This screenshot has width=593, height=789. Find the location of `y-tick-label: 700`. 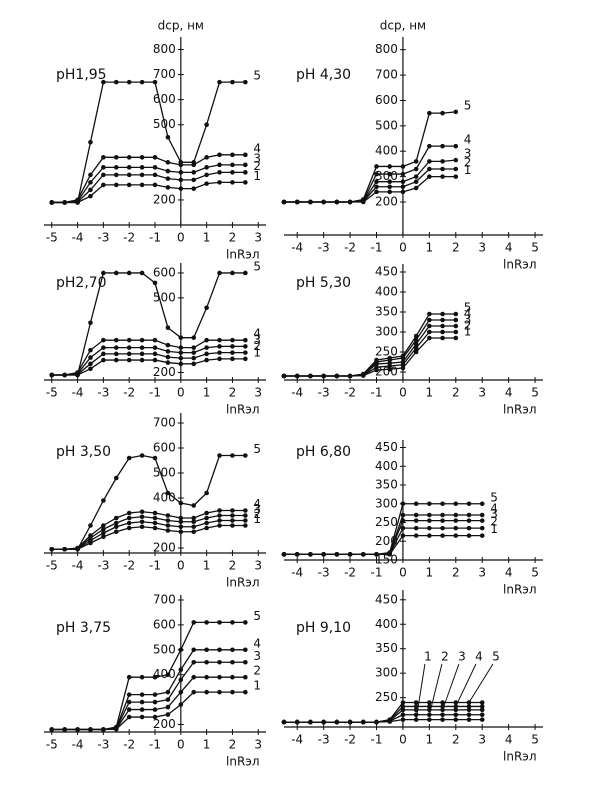

y-tick-label: 700 is located at coordinates (164, 599).